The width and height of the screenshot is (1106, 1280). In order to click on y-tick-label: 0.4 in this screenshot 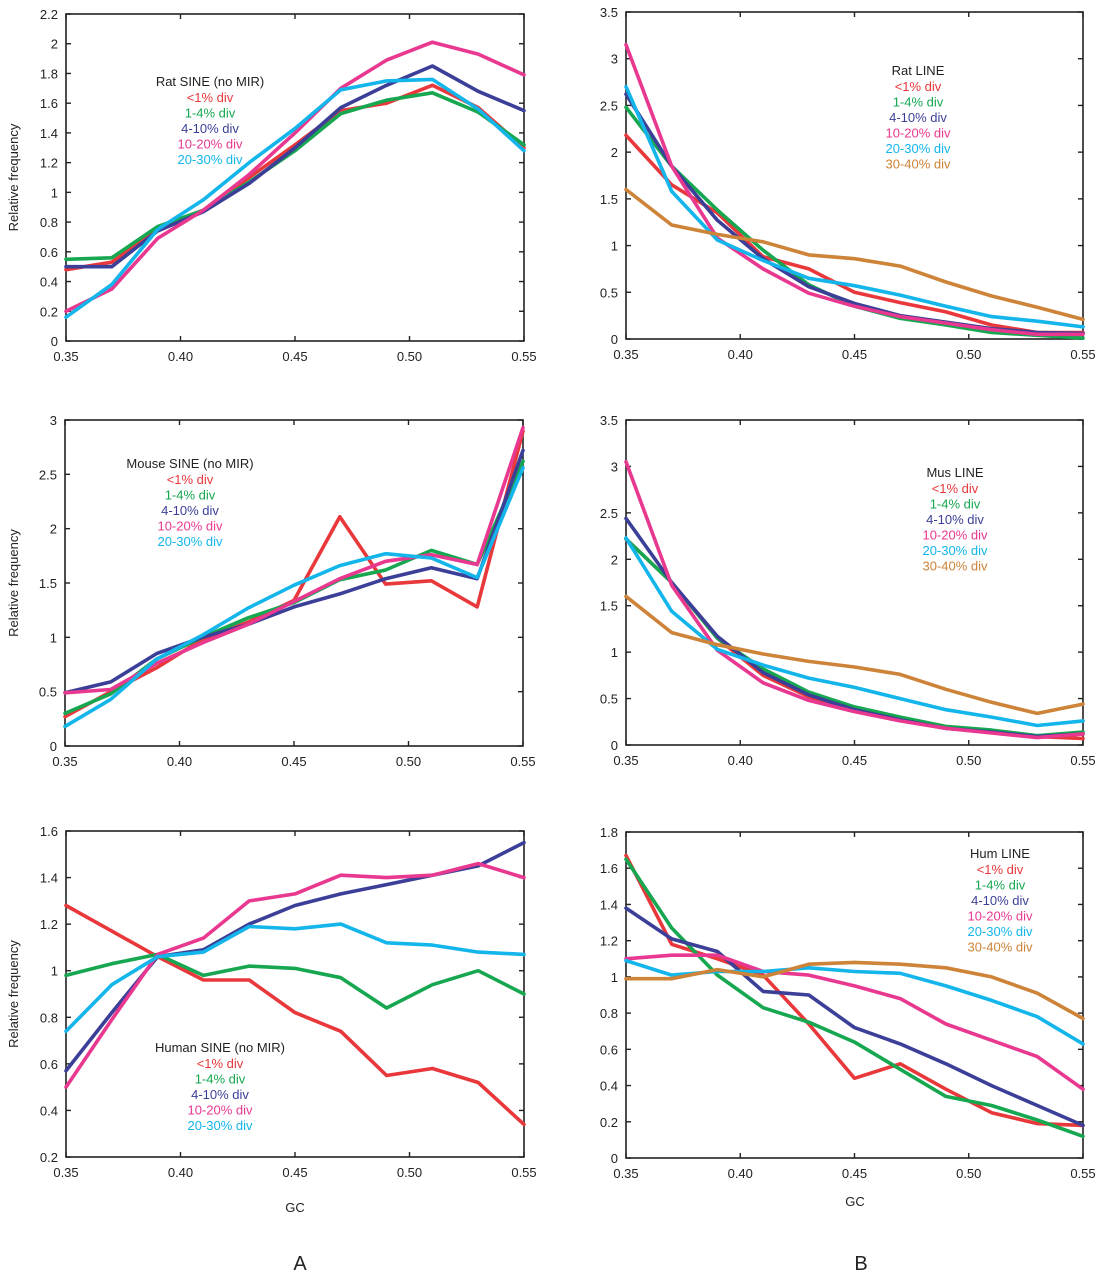, I will do `click(49, 282)`.